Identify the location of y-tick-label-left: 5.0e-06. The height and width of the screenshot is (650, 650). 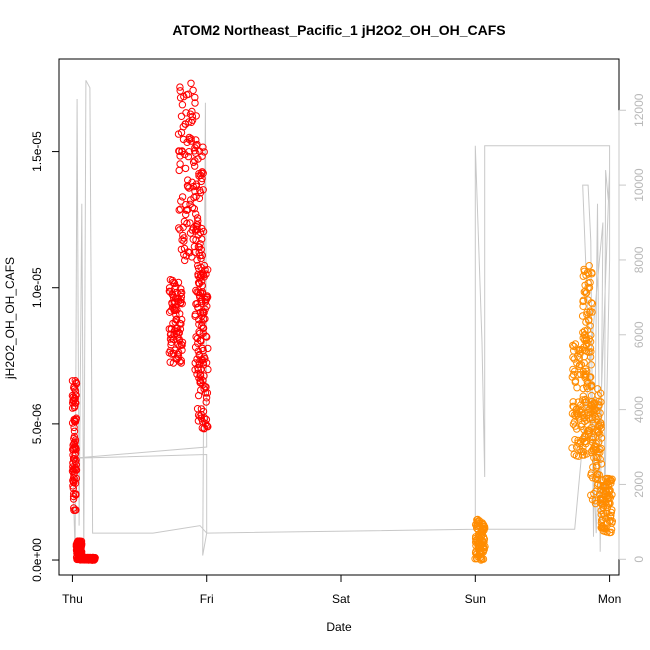
(37, 423).